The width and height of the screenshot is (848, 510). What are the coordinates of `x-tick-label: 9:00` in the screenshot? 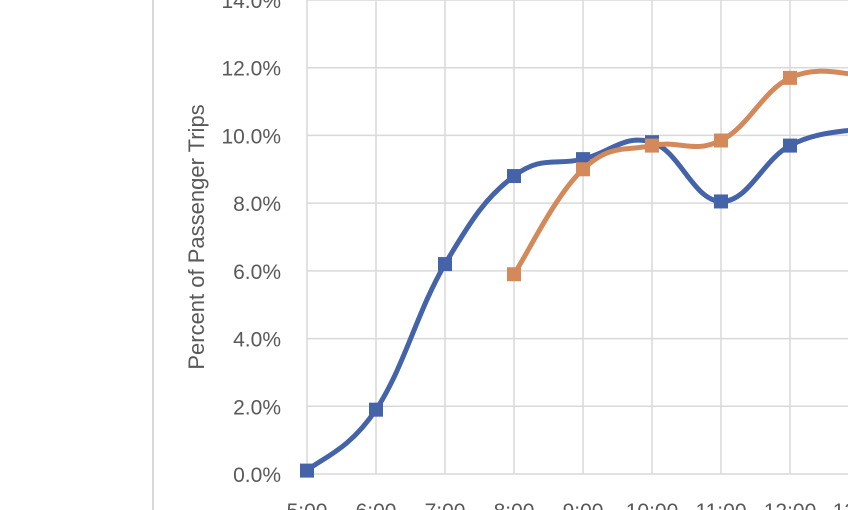 It's located at (583, 505).